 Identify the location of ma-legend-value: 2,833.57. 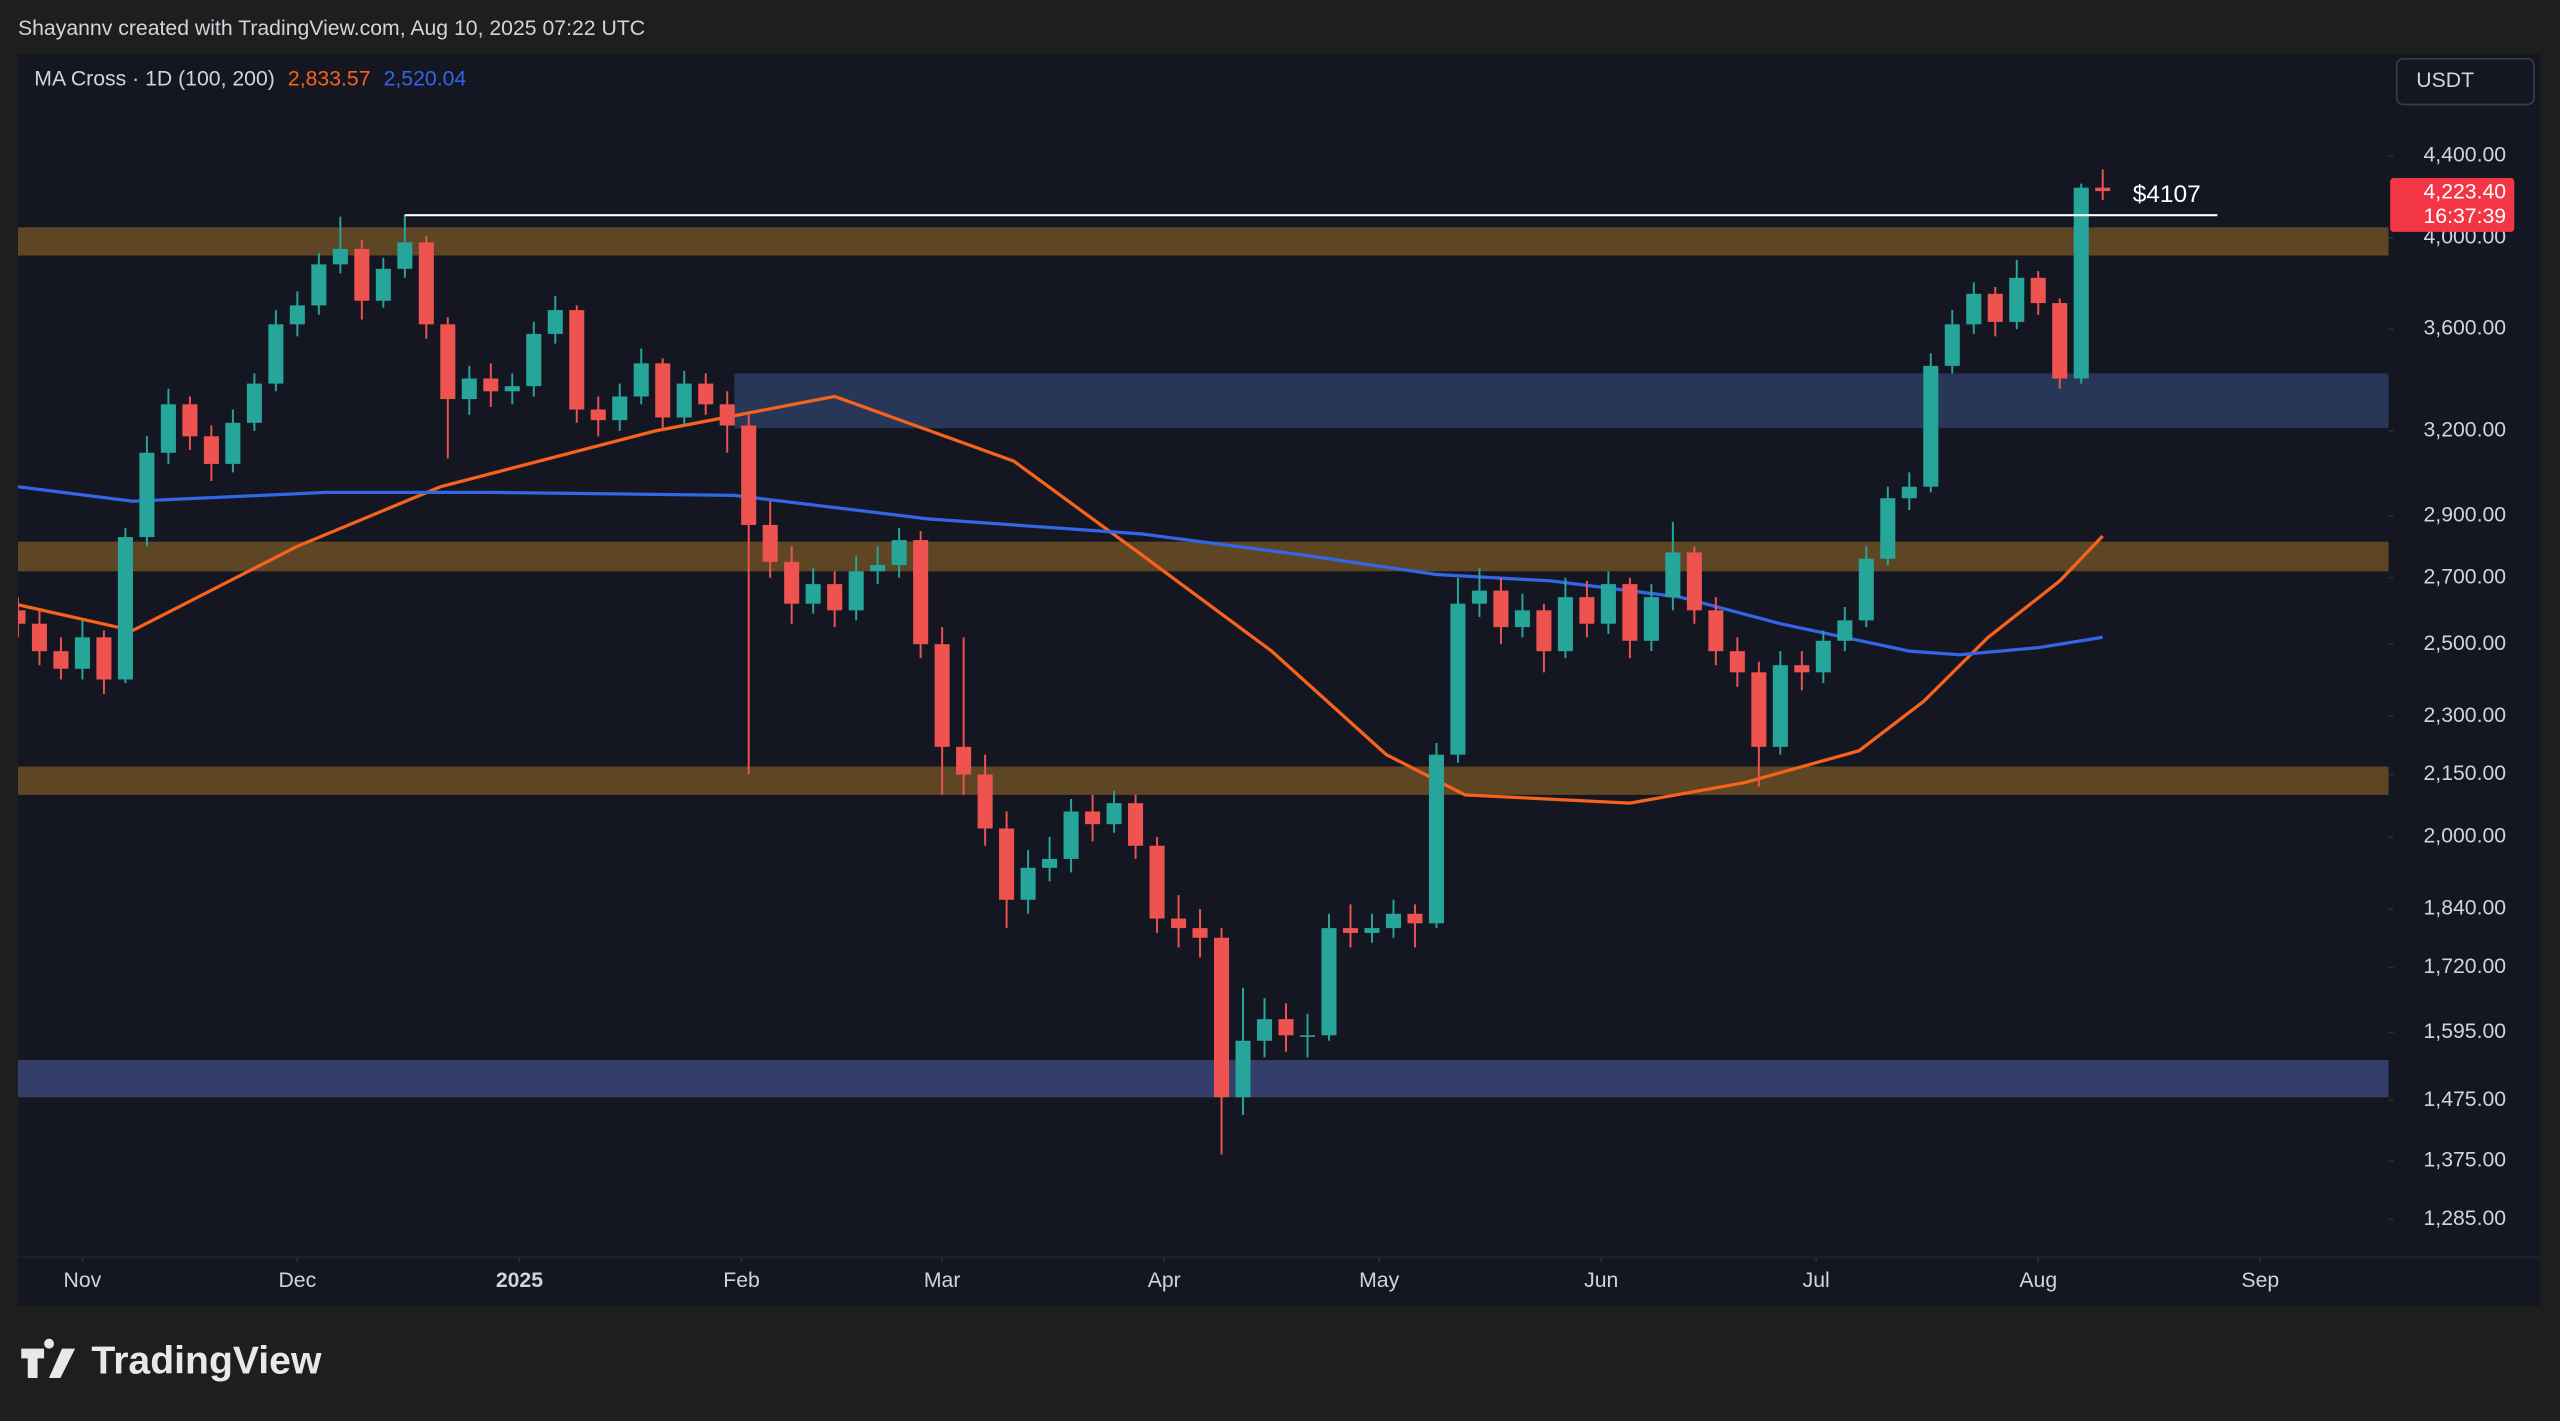
(329, 79).